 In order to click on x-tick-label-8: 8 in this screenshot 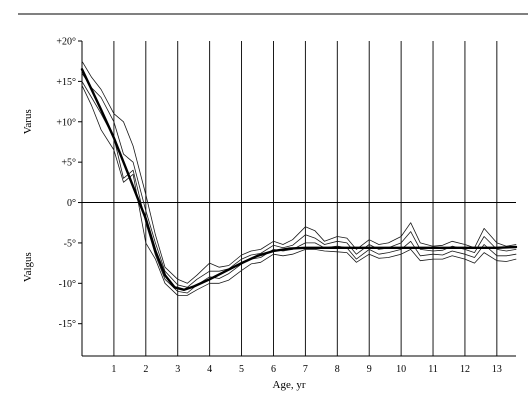, I will do `click(337, 369)`.